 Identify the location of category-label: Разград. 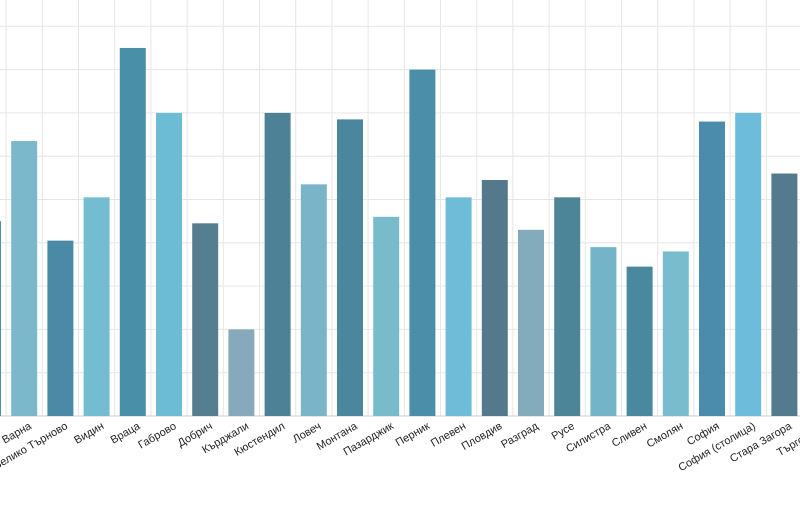
(520, 435).